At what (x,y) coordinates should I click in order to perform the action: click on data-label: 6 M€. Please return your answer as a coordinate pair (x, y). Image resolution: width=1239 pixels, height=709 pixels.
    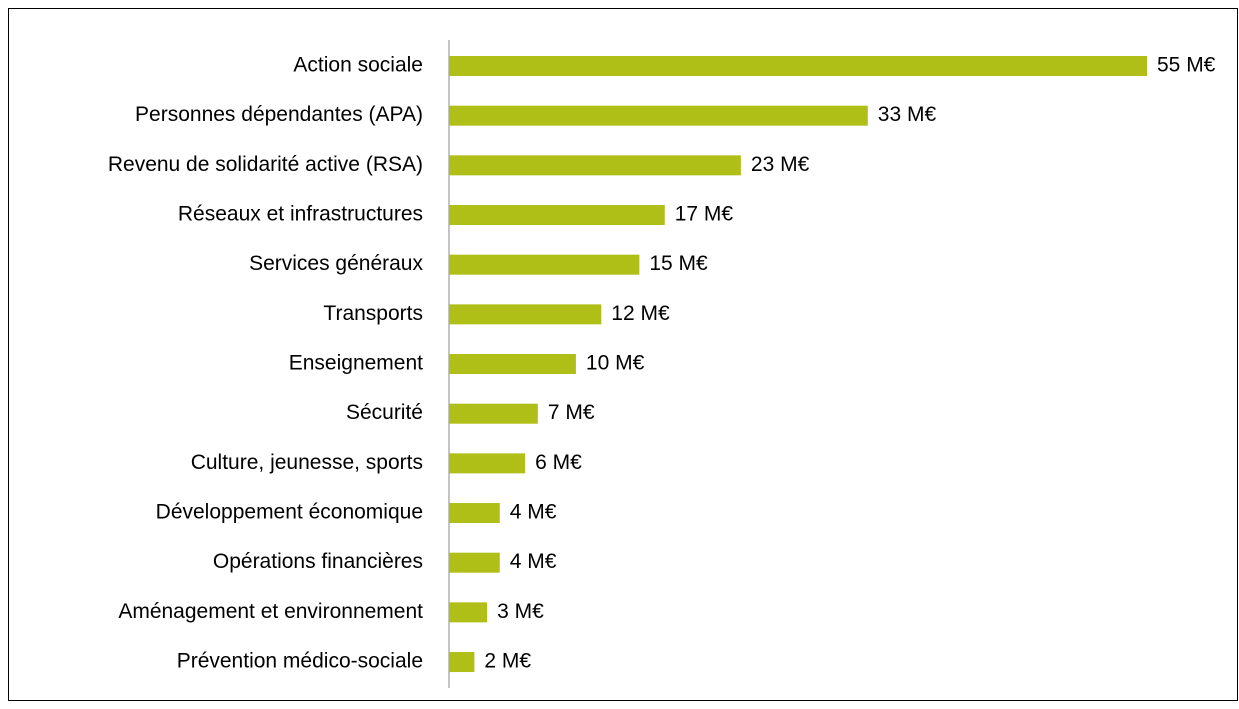
    Looking at the image, I should click on (558, 462).